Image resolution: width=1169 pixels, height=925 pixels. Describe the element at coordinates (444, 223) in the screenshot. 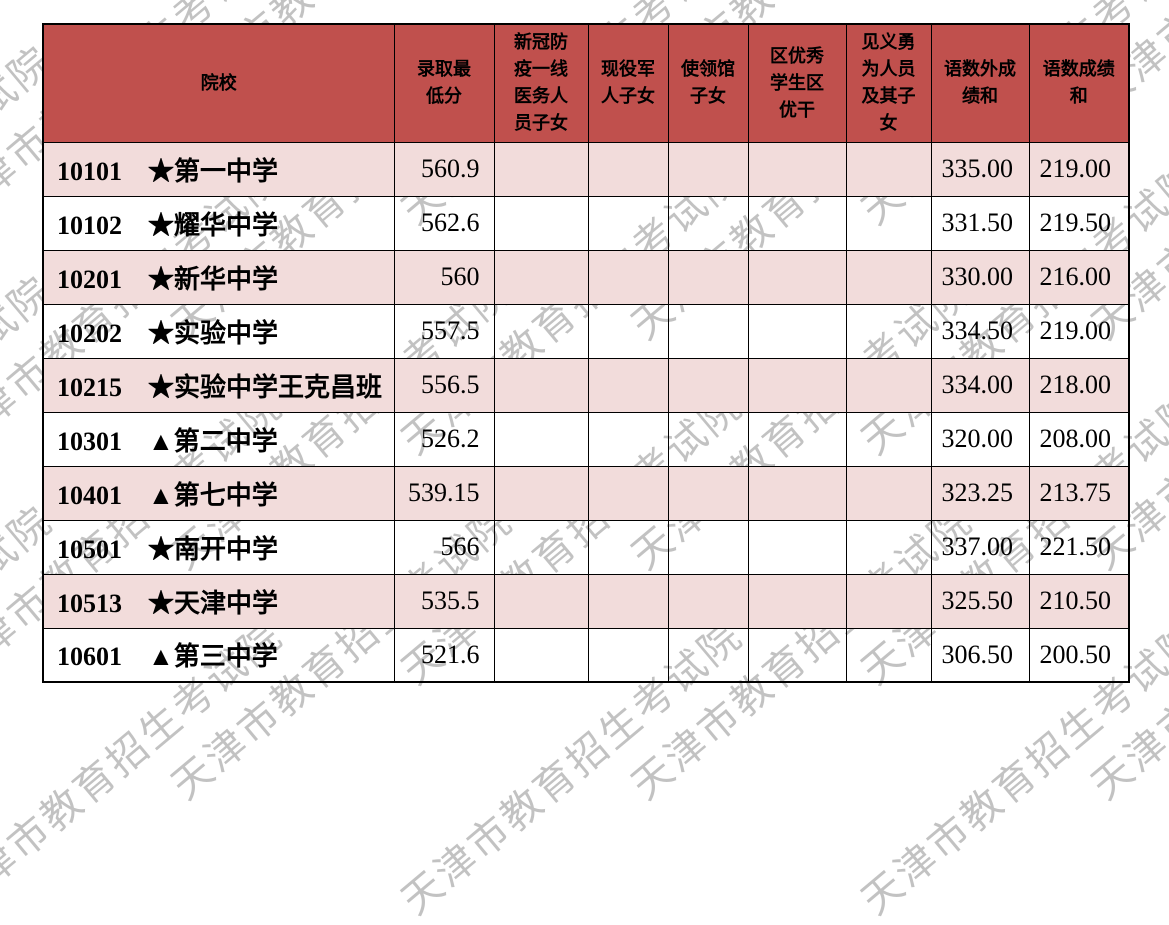

I see `min-score-cell: 562.6` at that location.